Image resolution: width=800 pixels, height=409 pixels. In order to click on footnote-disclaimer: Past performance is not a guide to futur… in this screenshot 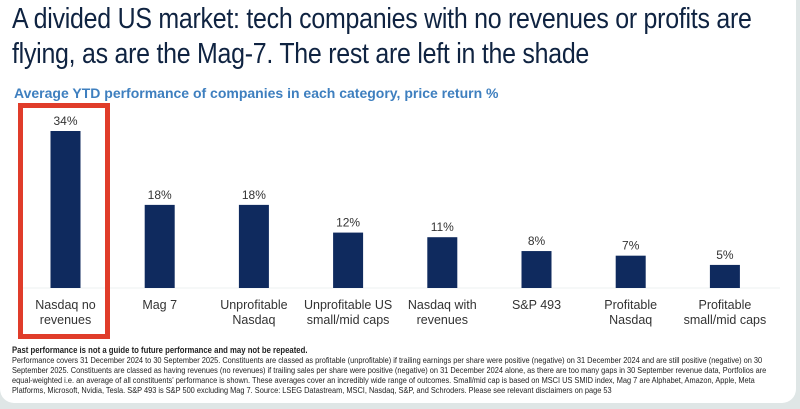, I will do `click(160, 350)`.